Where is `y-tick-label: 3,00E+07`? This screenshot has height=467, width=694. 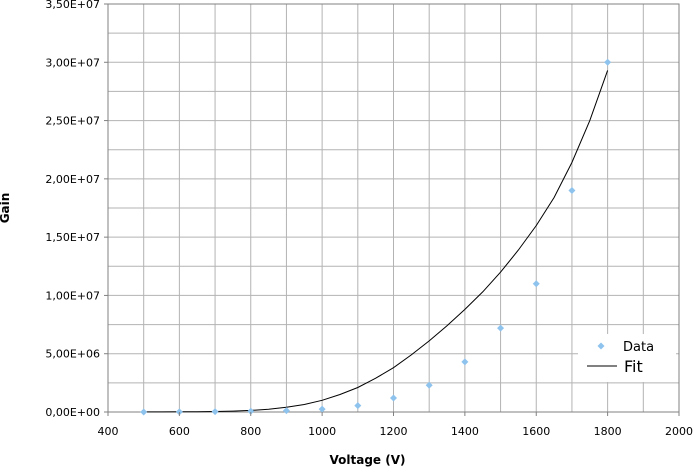
y-tick-label: 3,00E+07 is located at coordinates (72, 62).